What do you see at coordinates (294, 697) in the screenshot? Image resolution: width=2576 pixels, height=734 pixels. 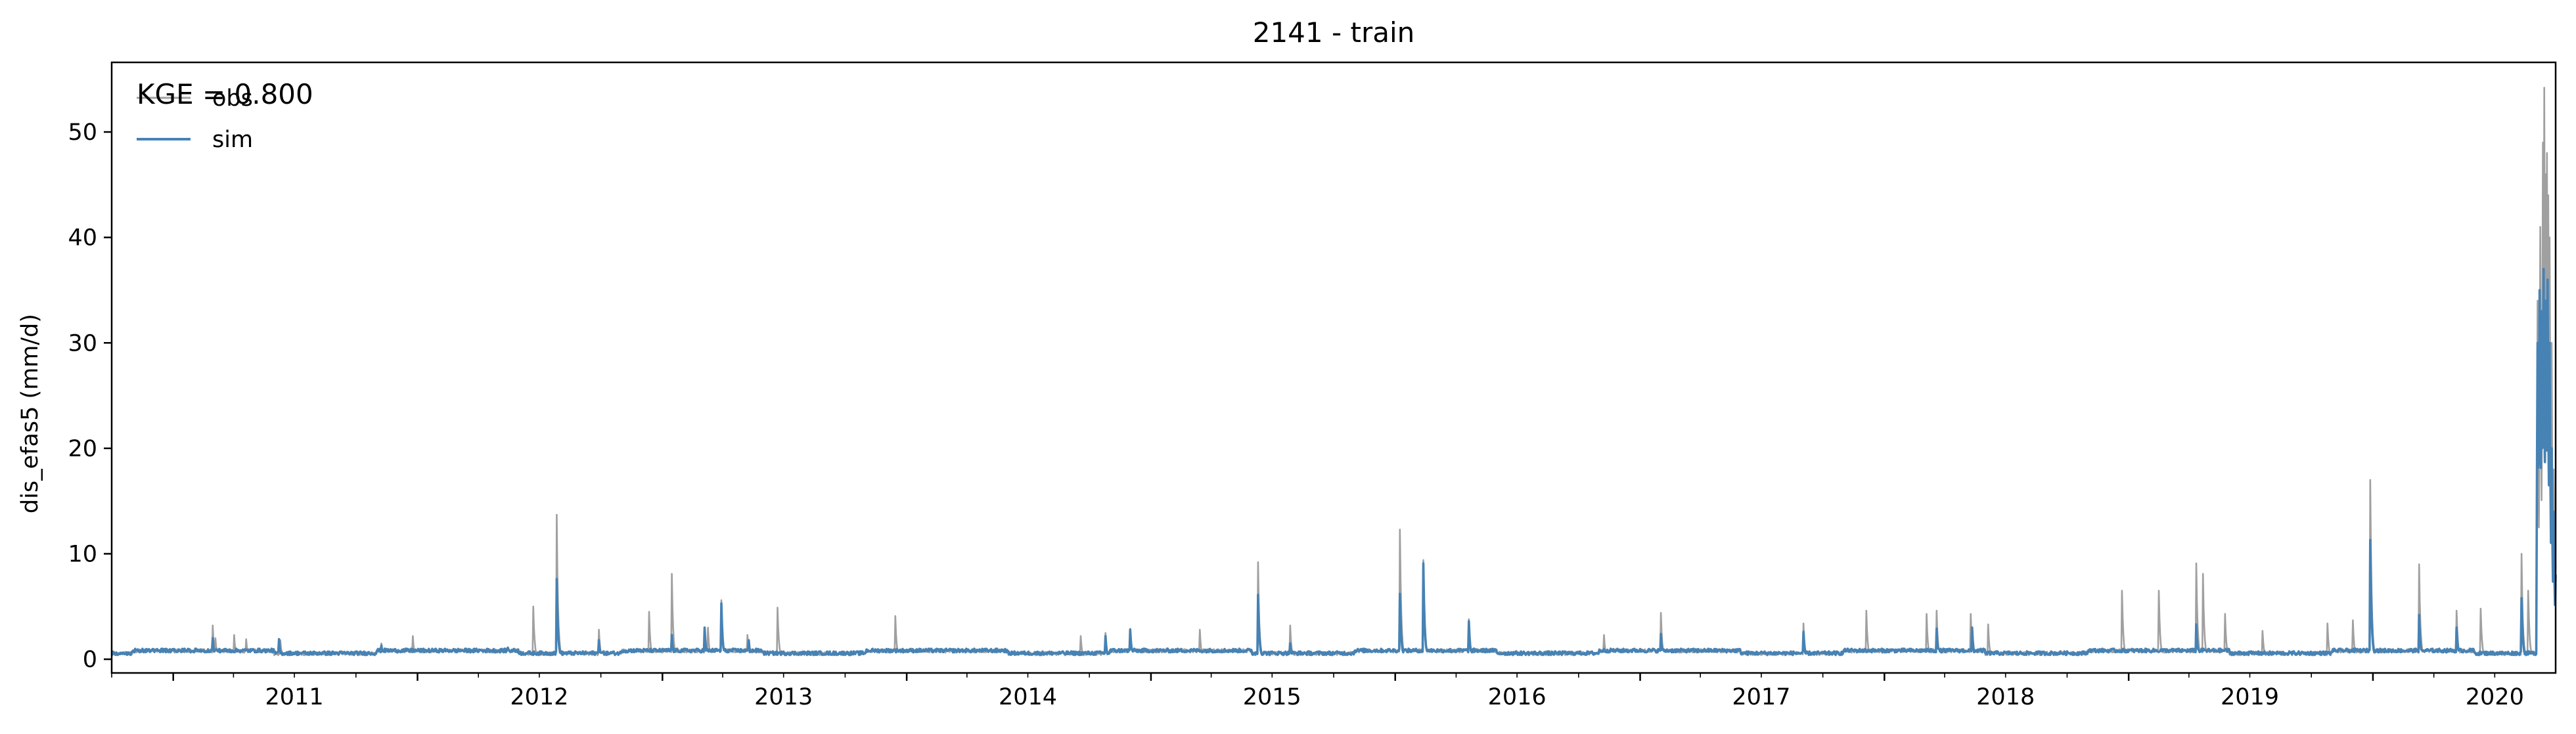 I see `x-tick-label: 2011` at bounding box center [294, 697].